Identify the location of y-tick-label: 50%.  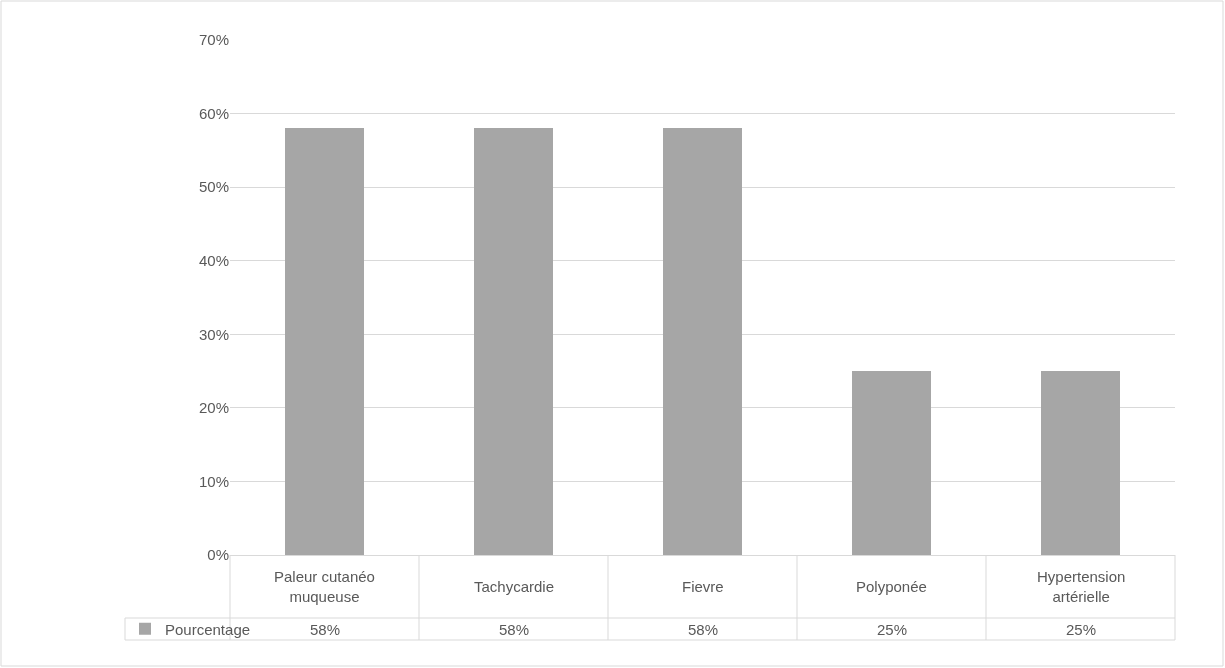
(213, 187).